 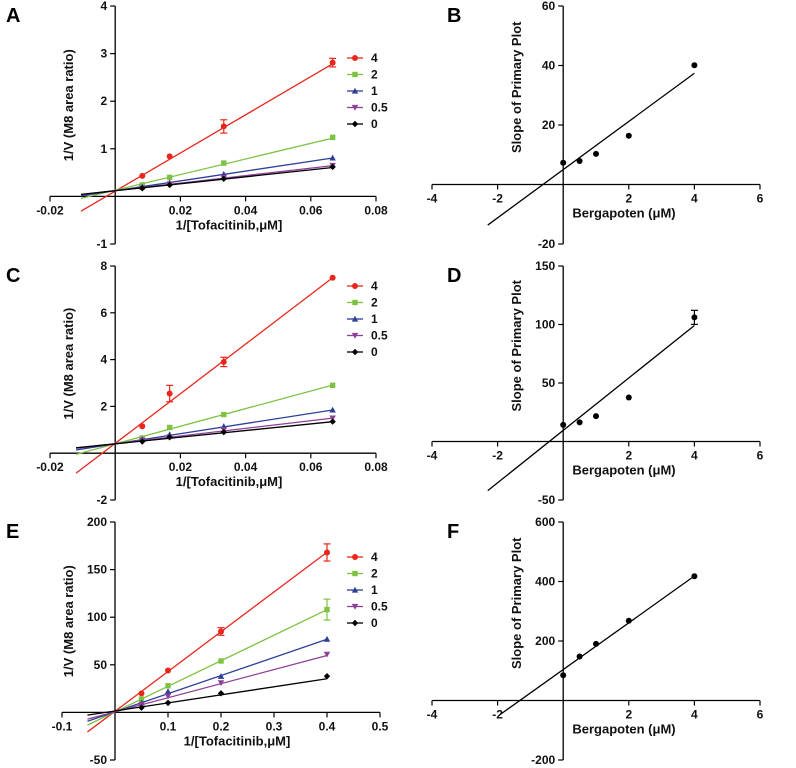 What do you see at coordinates (549, 125) in the screenshot?
I see `y-tick-label: 20` at bounding box center [549, 125].